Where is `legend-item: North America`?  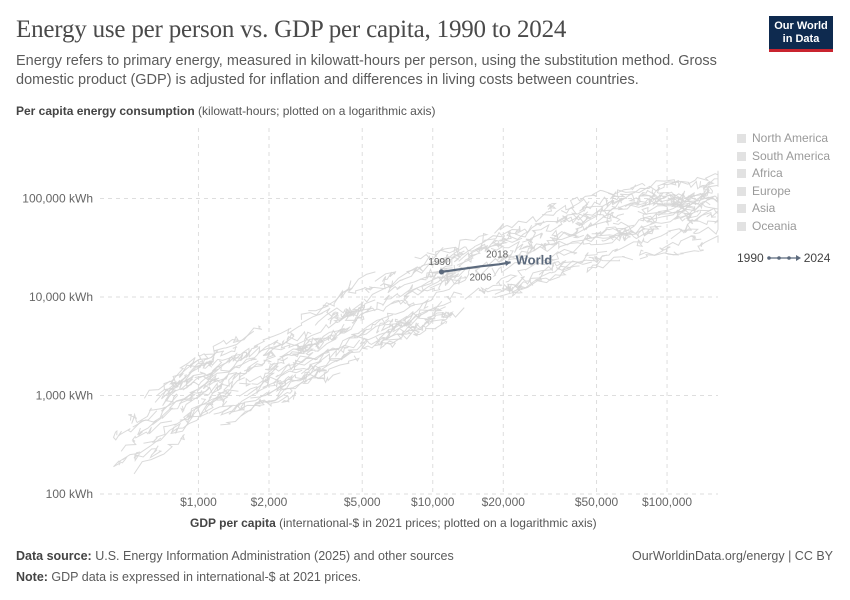
legend-item: North America is located at coordinates (783, 139).